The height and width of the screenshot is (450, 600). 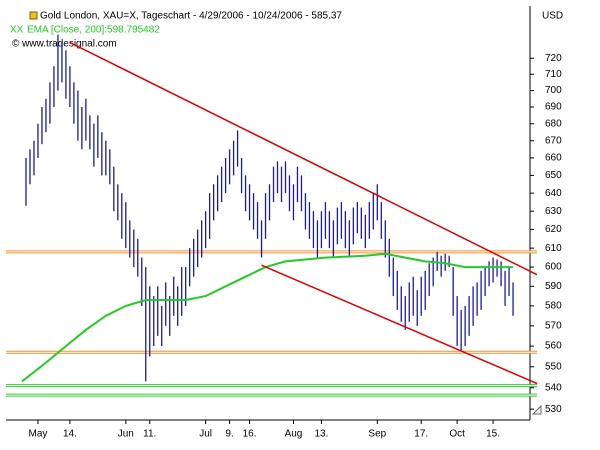 I want to click on y-tick-label: 680, so click(x=553, y=123).